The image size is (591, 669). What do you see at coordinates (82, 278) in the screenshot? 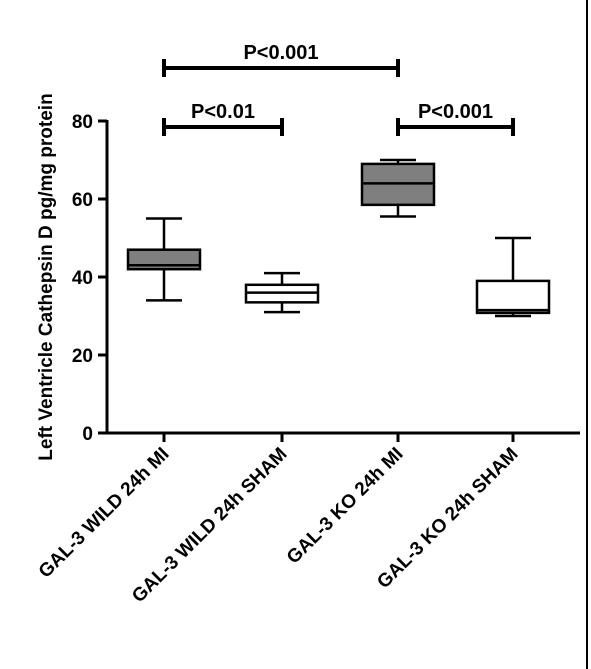
I see `y-tick-label: 40` at bounding box center [82, 278].